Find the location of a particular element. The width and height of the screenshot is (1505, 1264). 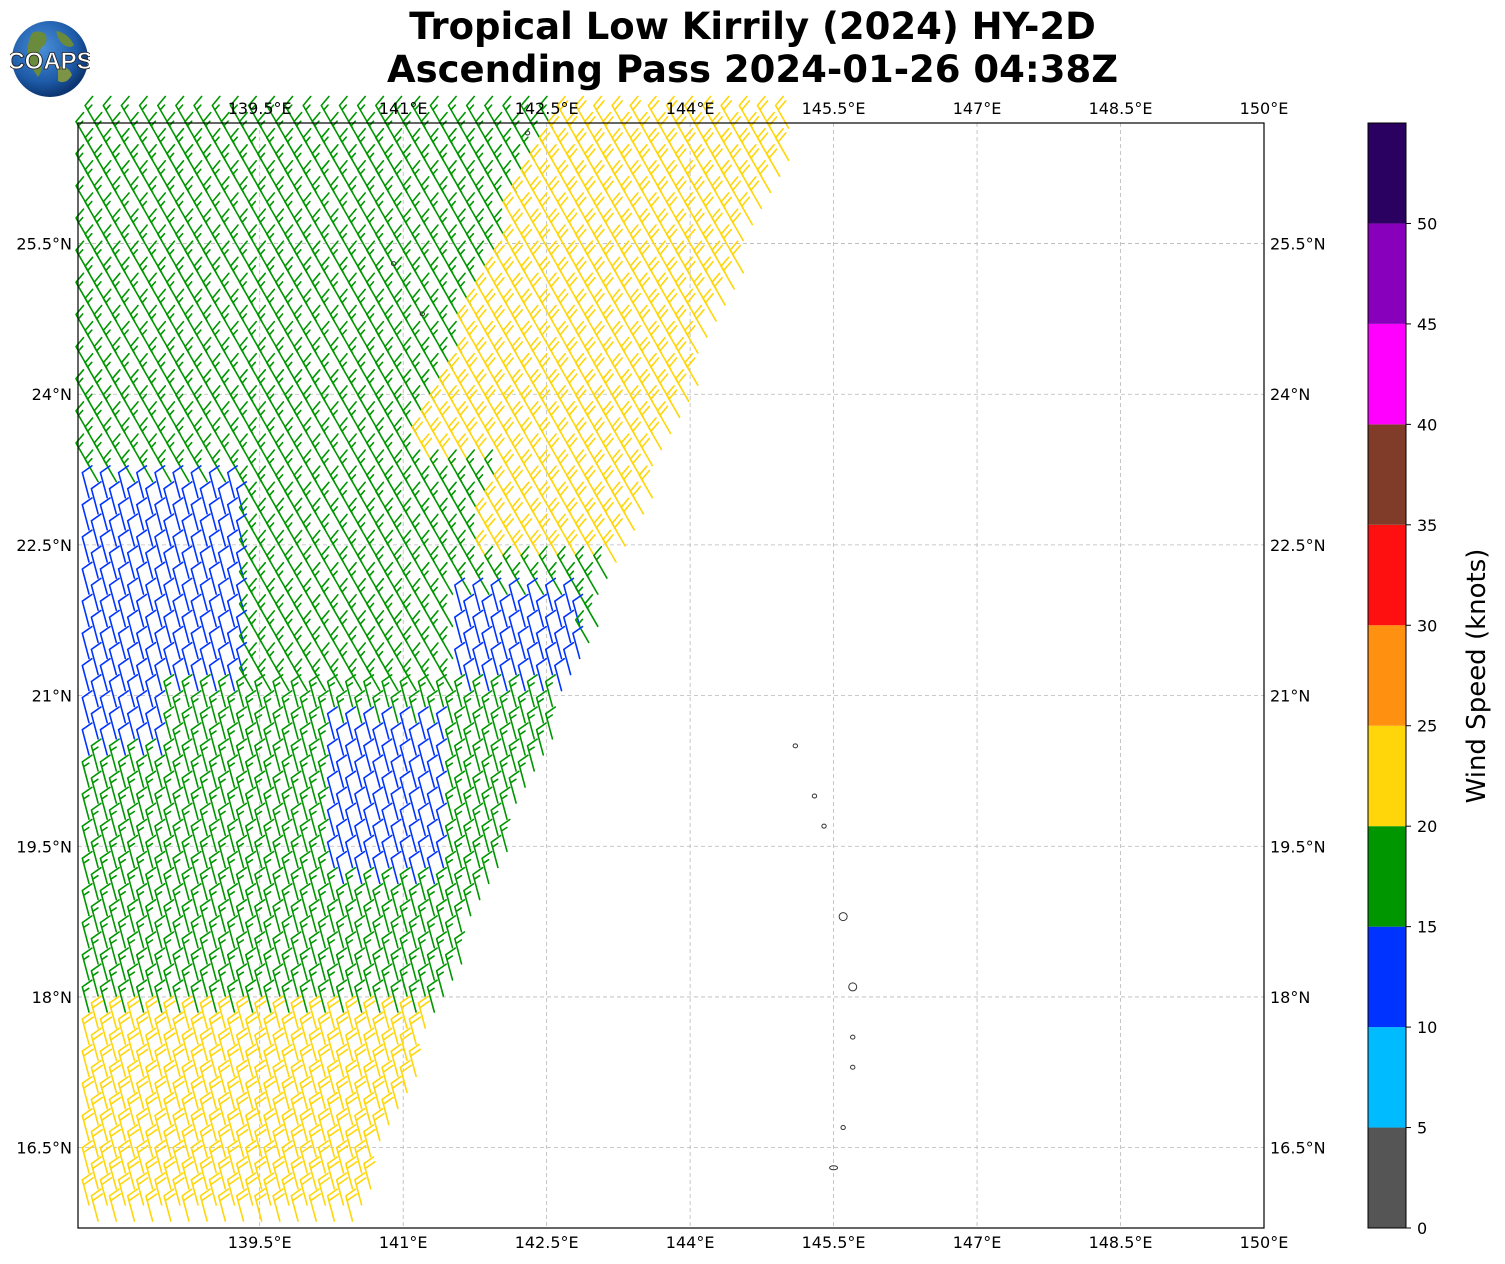

lon-tick-label-top: 145.5°E is located at coordinates (834, 108).